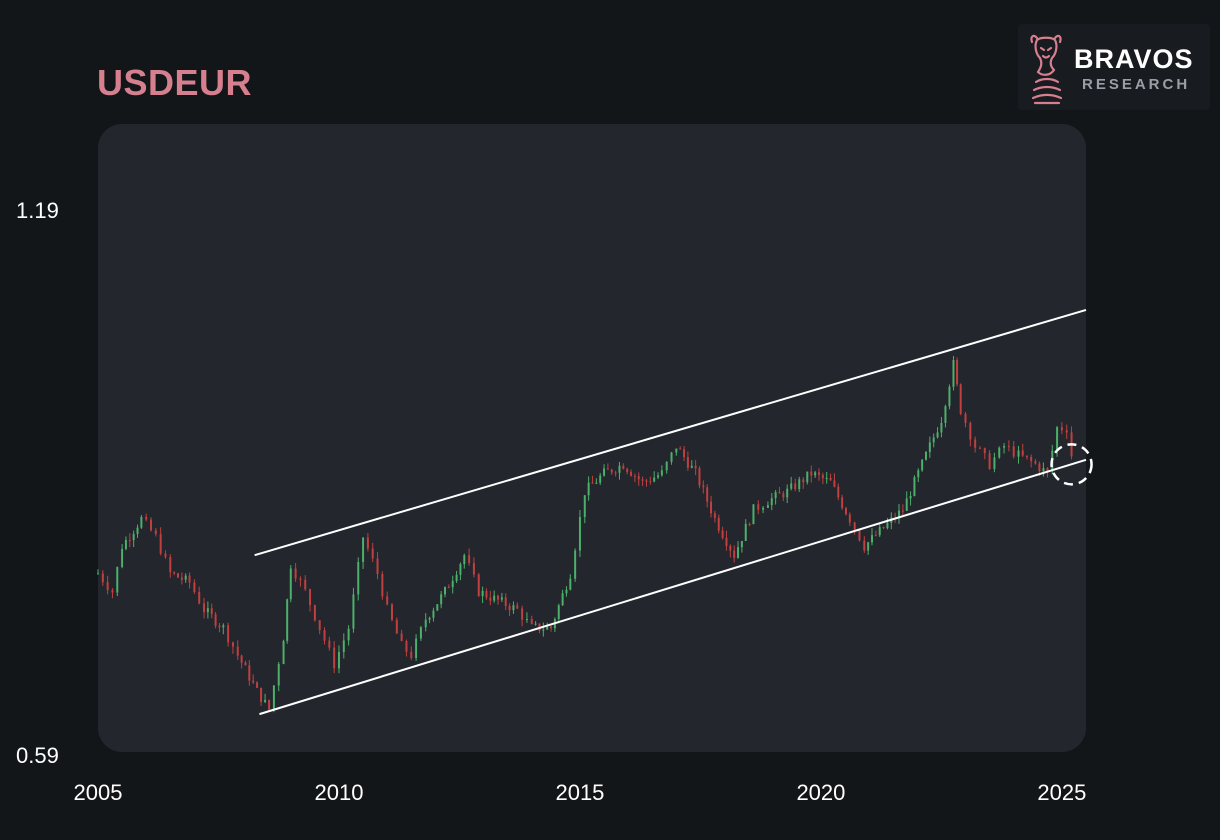 The image size is (1220, 840). Describe the element at coordinates (98, 792) in the screenshot. I see `x-tick-label: 2005` at that location.